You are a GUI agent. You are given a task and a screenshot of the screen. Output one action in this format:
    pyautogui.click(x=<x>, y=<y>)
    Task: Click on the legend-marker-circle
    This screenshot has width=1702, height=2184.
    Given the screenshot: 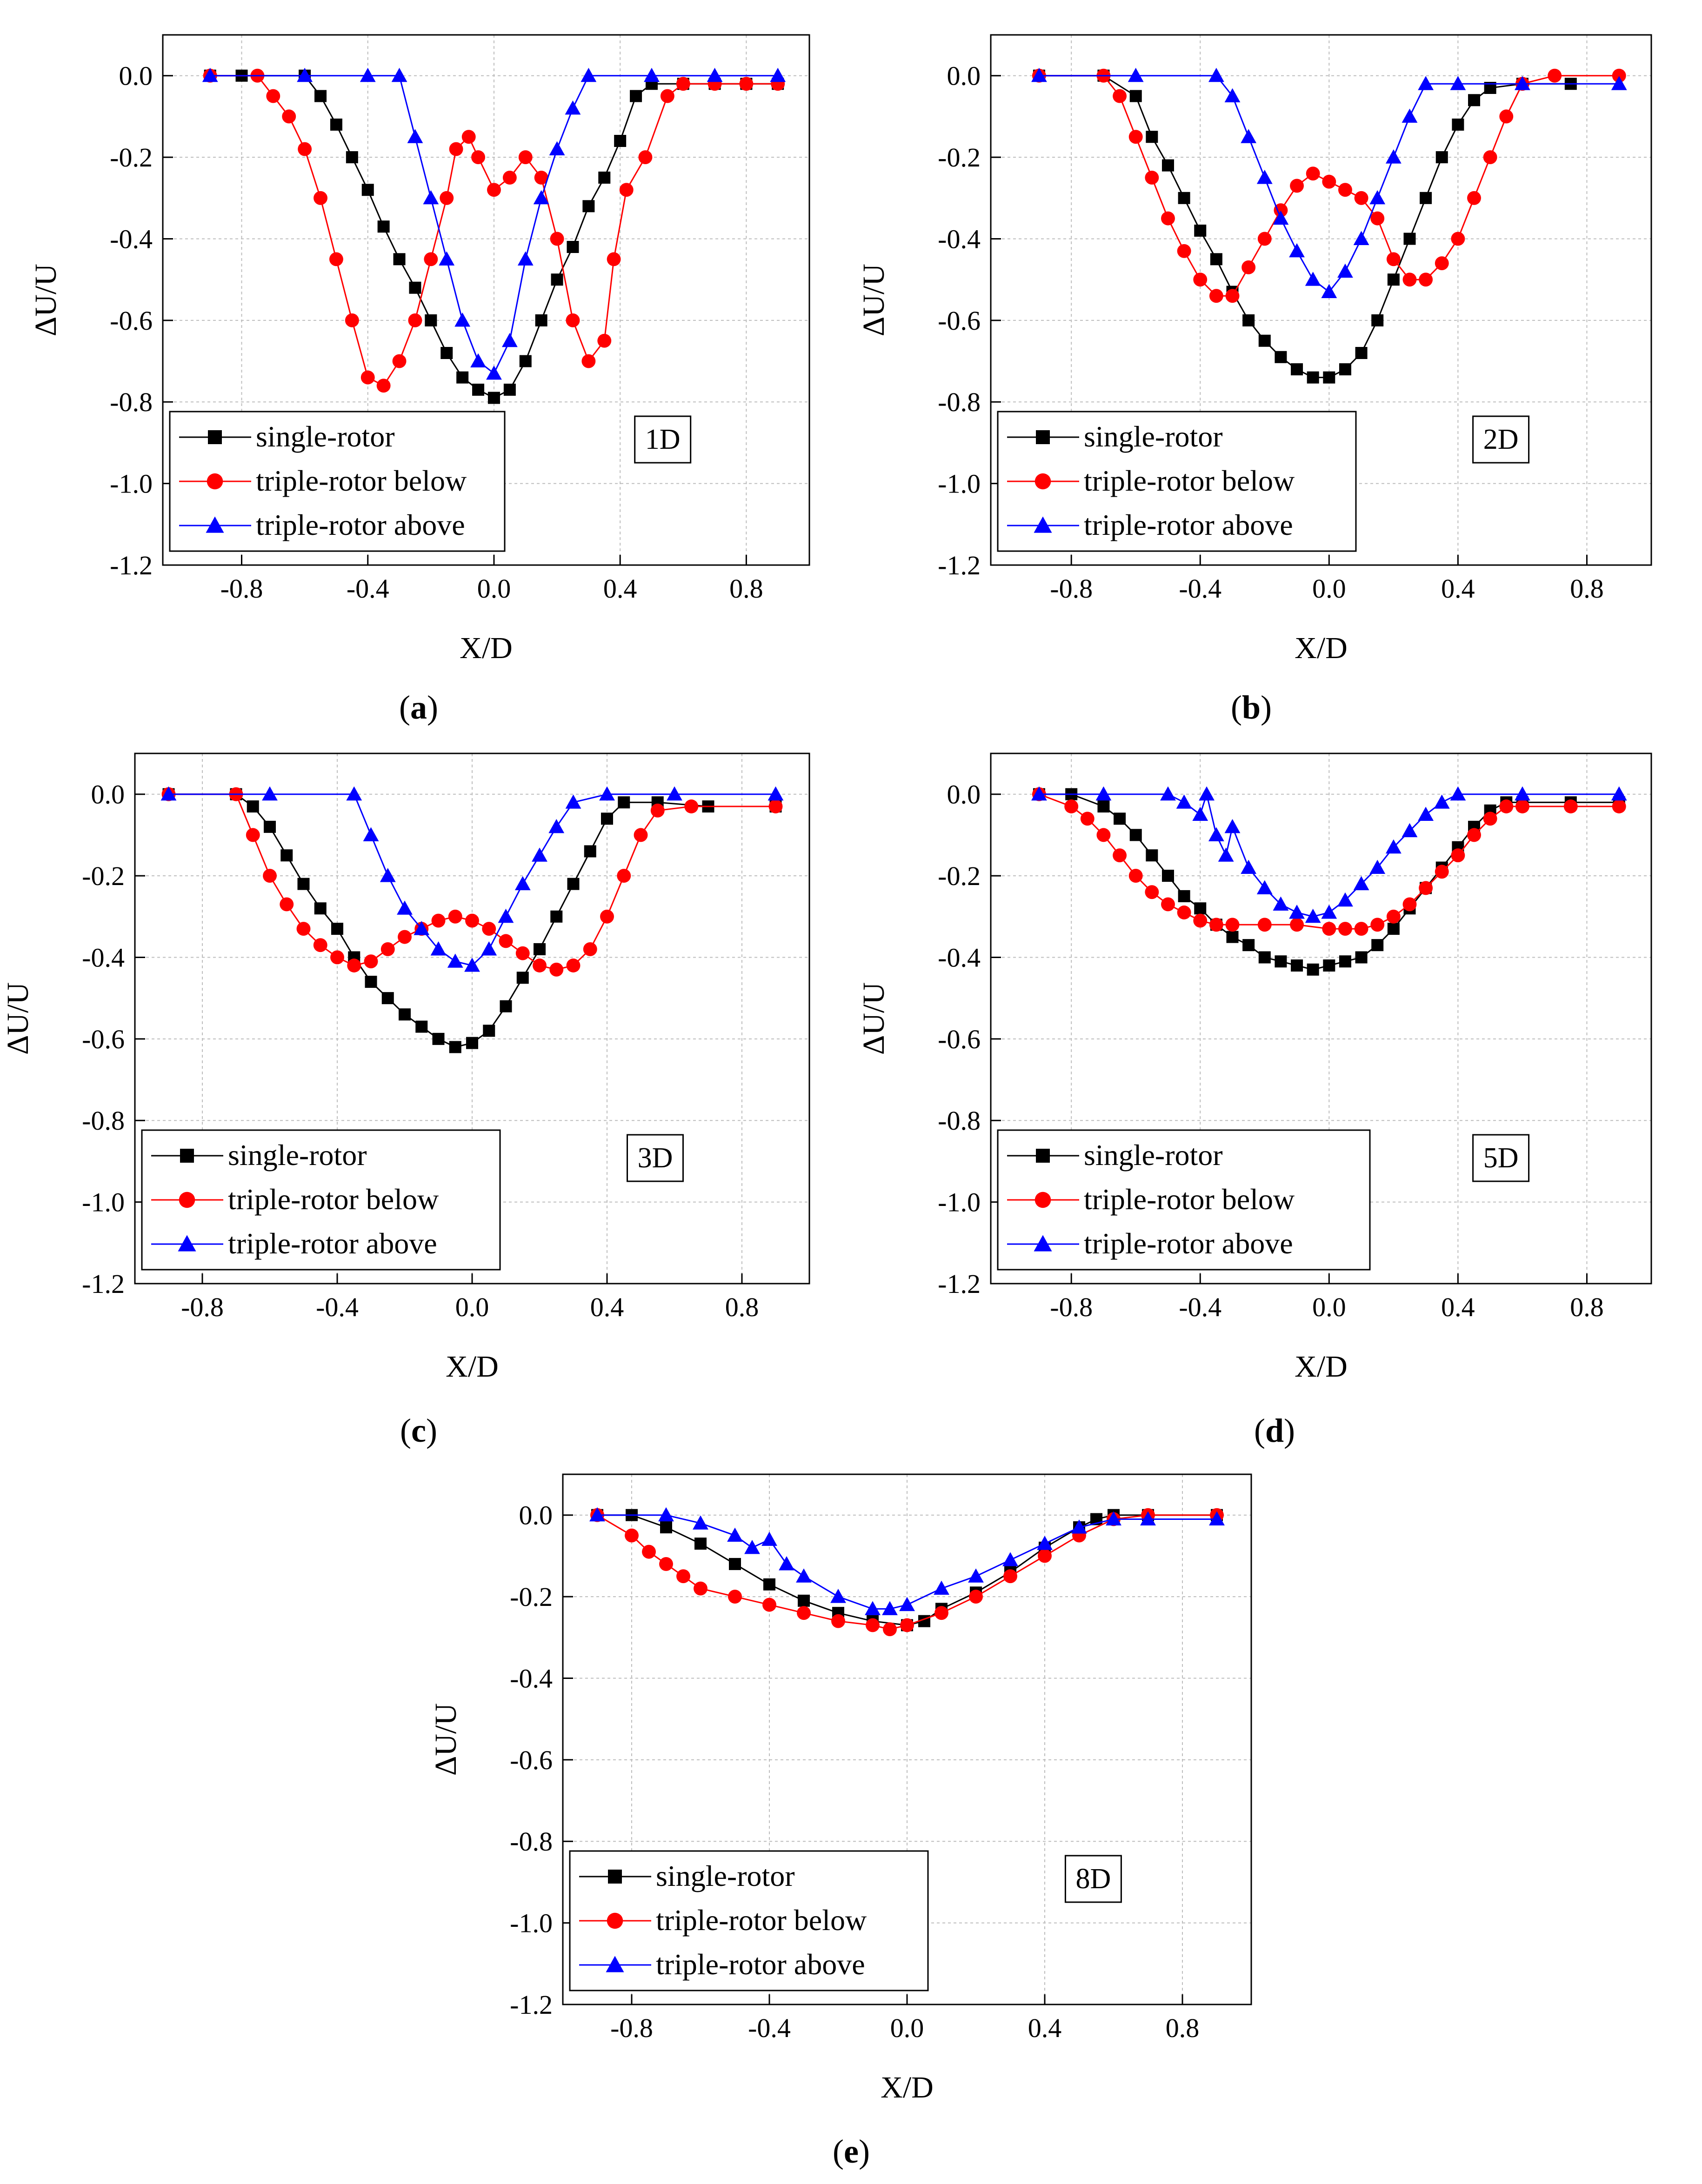 What is the action you would take?
    pyautogui.click(x=1043, y=1200)
    